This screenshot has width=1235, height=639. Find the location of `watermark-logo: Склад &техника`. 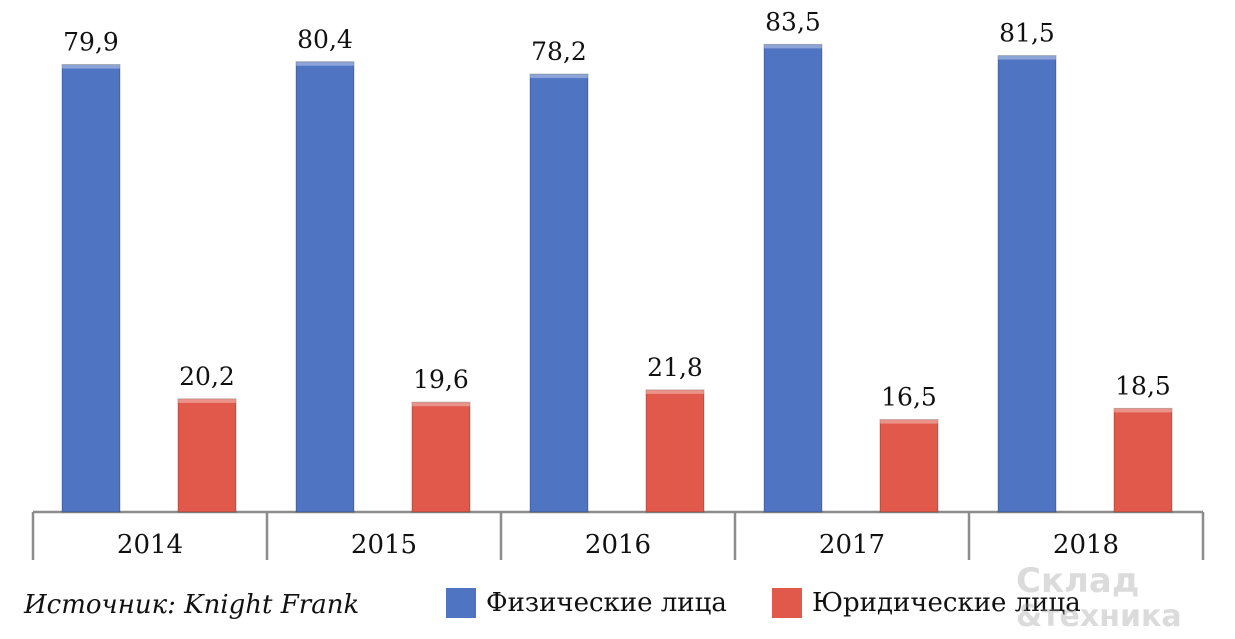

watermark-logo: Склад &техника is located at coordinates (1099, 596).